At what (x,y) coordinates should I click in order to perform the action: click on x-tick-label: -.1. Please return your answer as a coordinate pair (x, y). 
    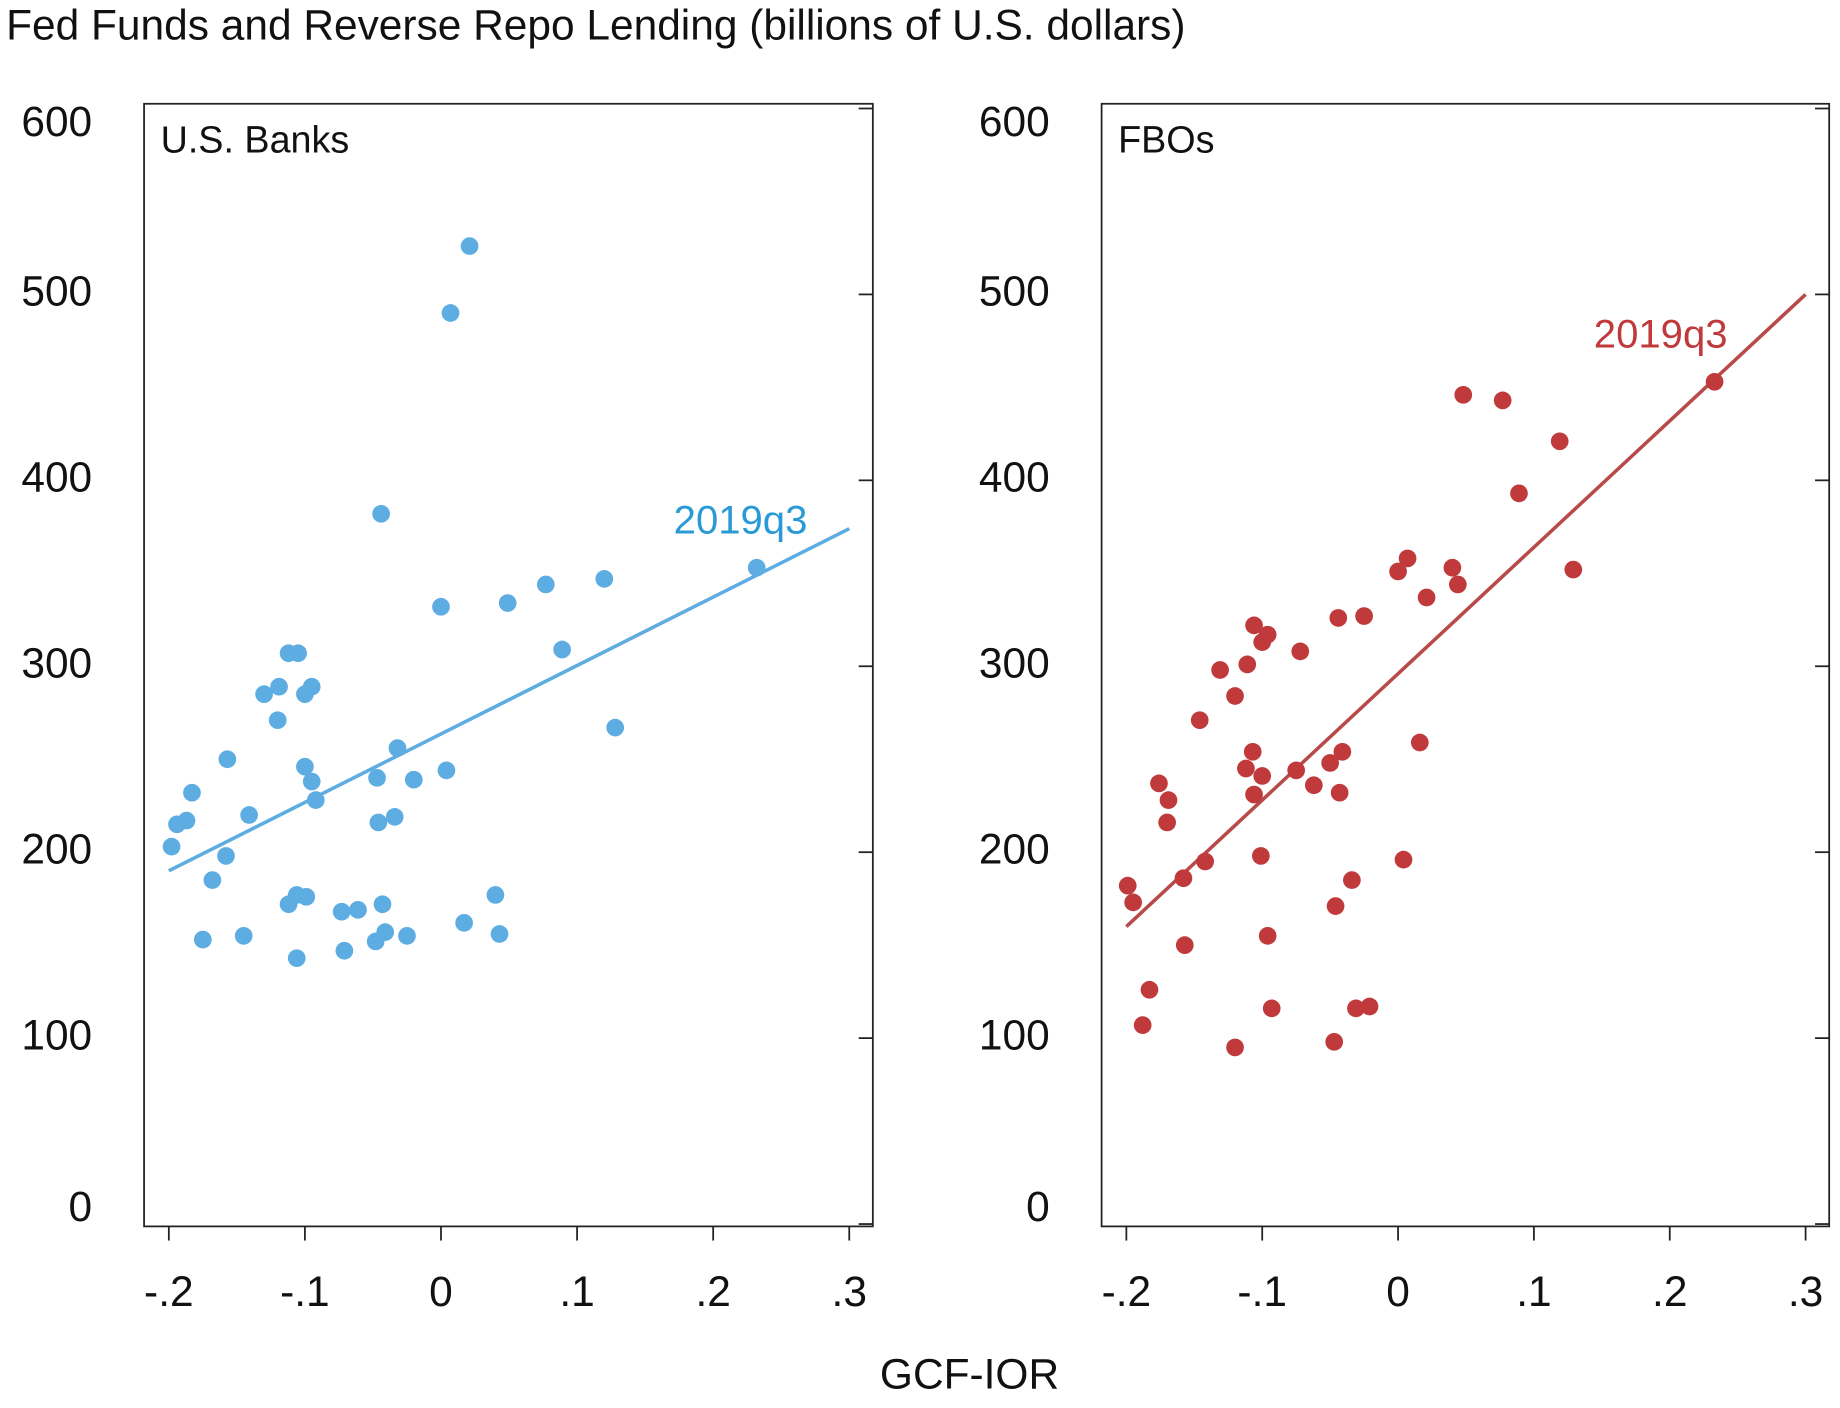
    Looking at the image, I should click on (1262, 1291).